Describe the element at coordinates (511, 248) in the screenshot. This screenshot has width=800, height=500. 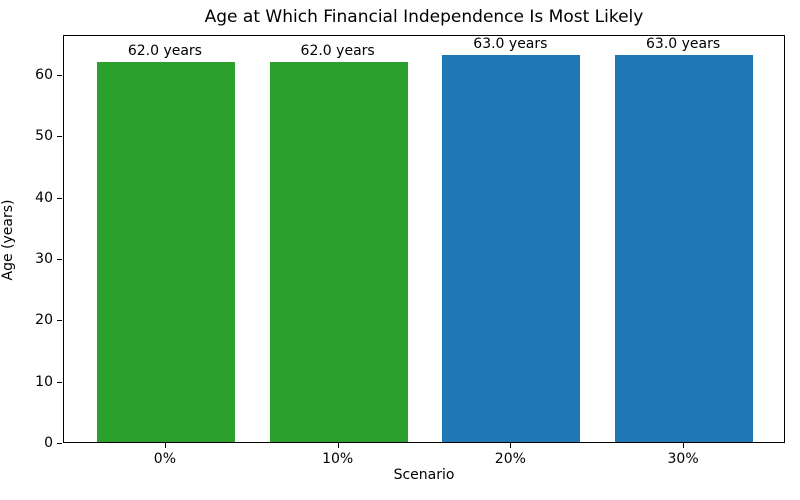
I see `bar-20%` at that location.